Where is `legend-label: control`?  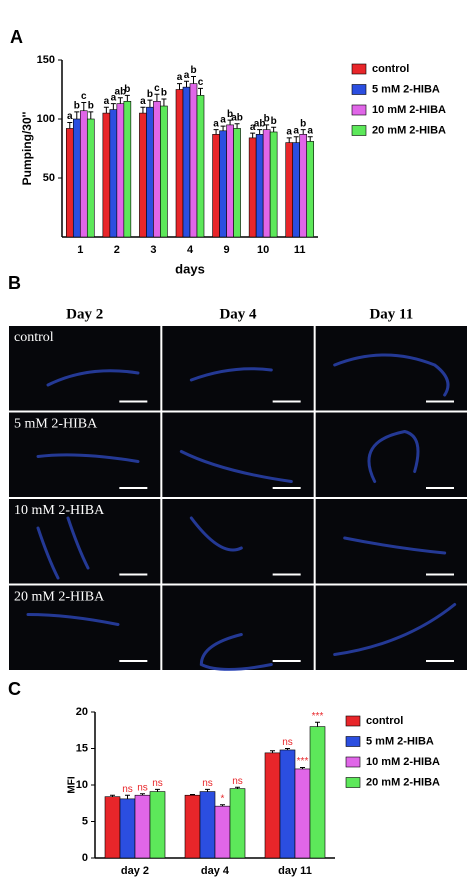 legend-label: control is located at coordinates (390, 69).